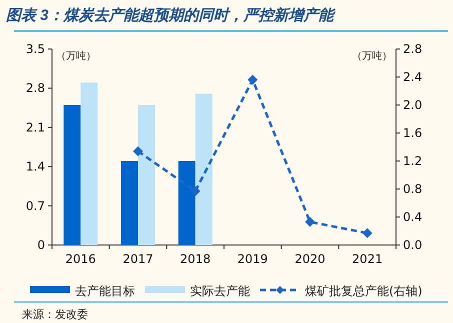  Describe the element at coordinates (412, 189) in the screenshot. I see `y2-tick-label: 0.8` at that location.